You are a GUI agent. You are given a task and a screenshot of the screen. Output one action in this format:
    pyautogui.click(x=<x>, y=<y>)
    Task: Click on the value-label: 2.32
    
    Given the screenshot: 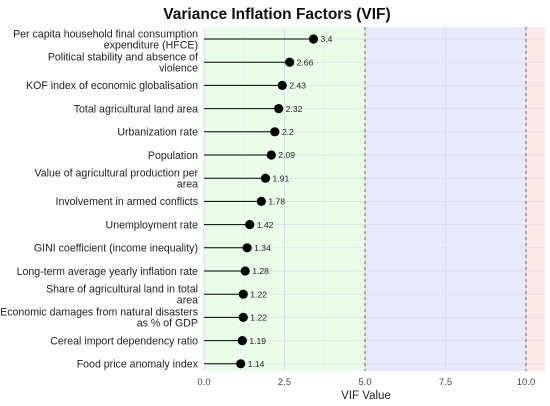 What is the action you would take?
    pyautogui.click(x=294, y=109)
    